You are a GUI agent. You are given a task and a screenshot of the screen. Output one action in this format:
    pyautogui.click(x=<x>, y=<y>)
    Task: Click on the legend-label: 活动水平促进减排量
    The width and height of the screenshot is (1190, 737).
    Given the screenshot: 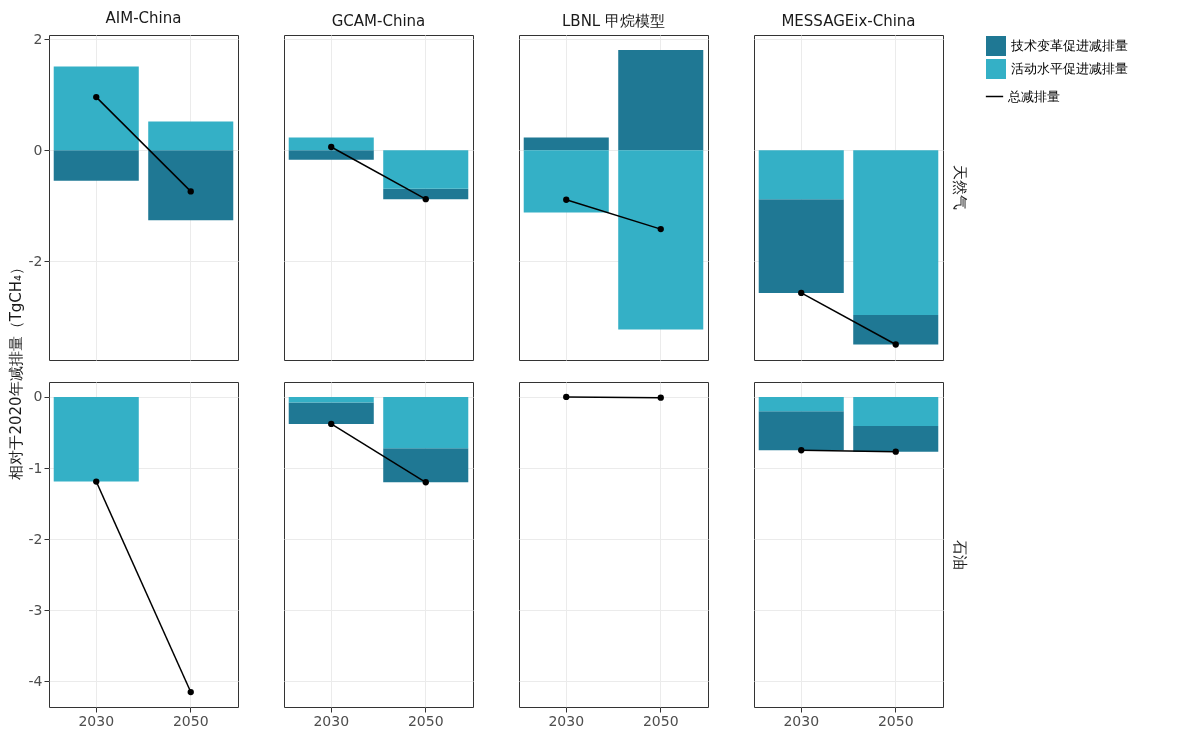 What is the action you would take?
    pyautogui.click(x=1069, y=68)
    